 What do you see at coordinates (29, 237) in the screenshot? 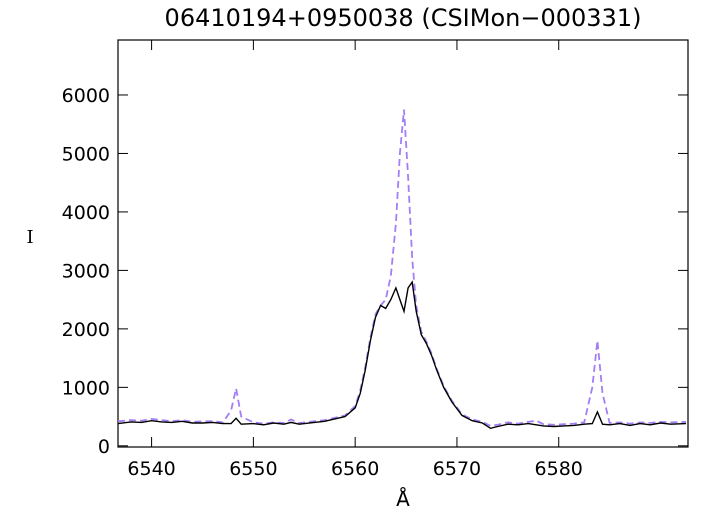
I see `y-axis-label: I` at bounding box center [29, 237].